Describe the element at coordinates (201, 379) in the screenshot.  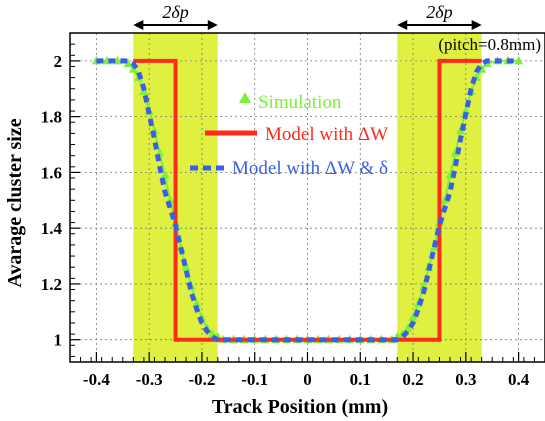
I see `x-tick-label: -0.2` at that location.